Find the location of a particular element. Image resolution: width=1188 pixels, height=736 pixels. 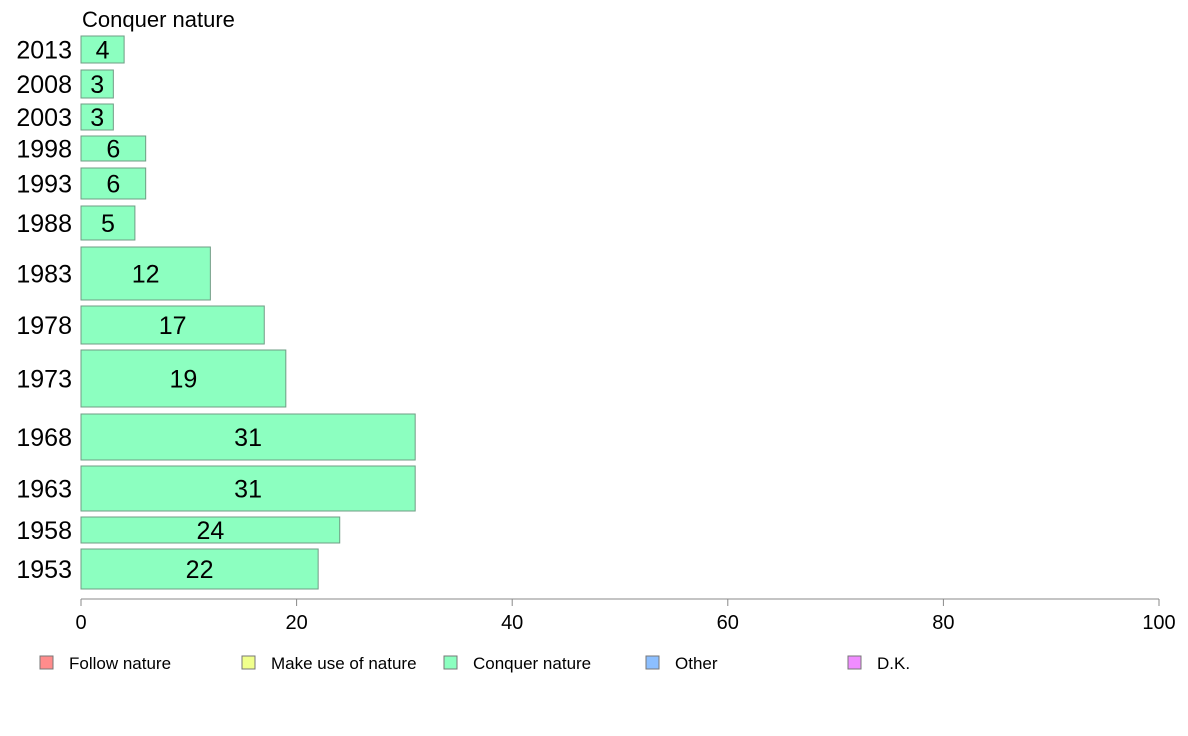

legend-label-follow-nature: Follow nature is located at coordinates (120, 663).